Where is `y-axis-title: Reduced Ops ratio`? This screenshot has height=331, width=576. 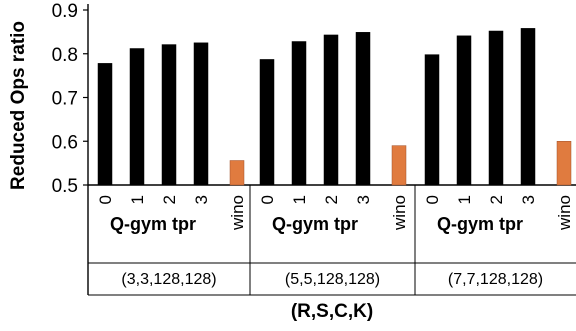
y-axis-title: Reduced Ops ratio is located at coordinates (18, 105).